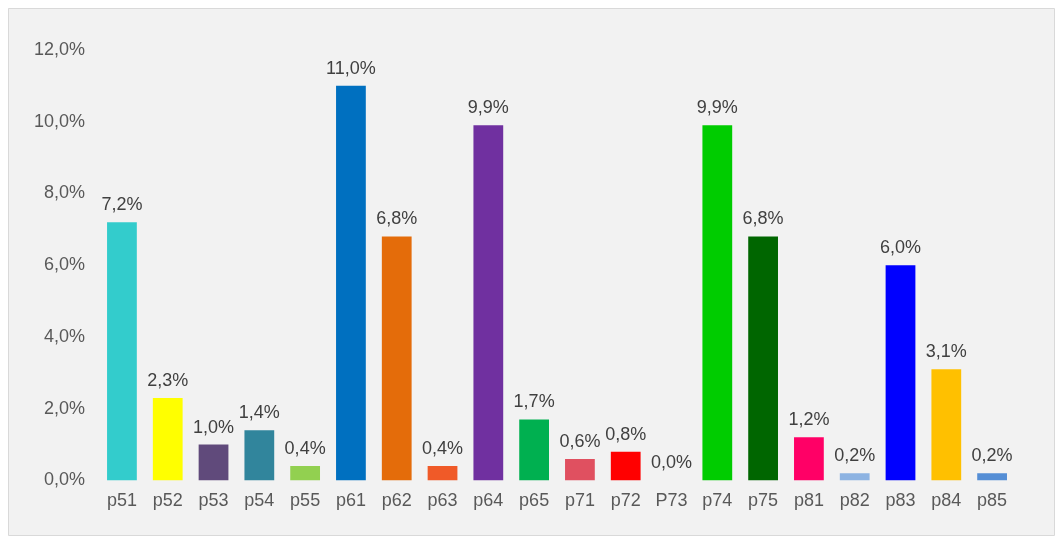 Image resolution: width=1055 pixels, height=536 pixels. What do you see at coordinates (488, 500) in the screenshot?
I see `x-tick-label: p64` at bounding box center [488, 500].